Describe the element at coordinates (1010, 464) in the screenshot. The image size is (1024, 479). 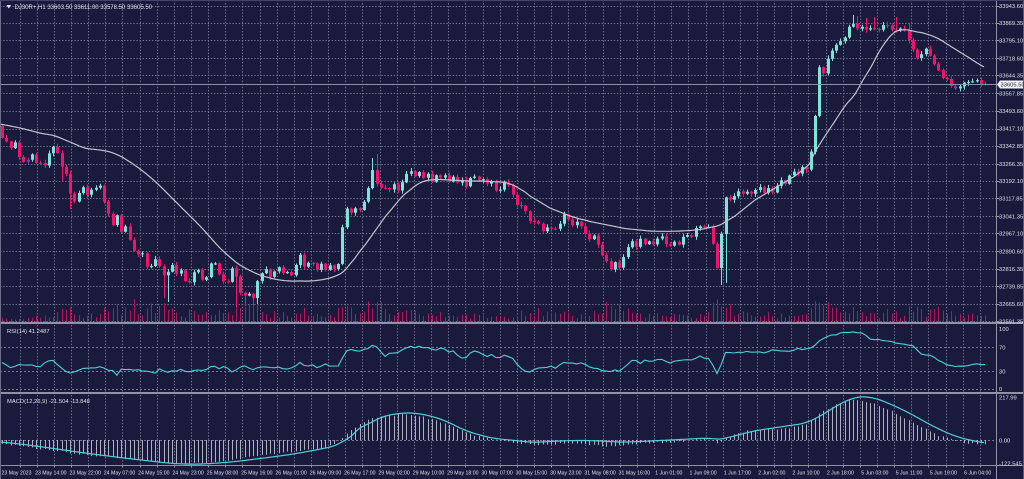
I see `svg-text: -122.545` at that location.